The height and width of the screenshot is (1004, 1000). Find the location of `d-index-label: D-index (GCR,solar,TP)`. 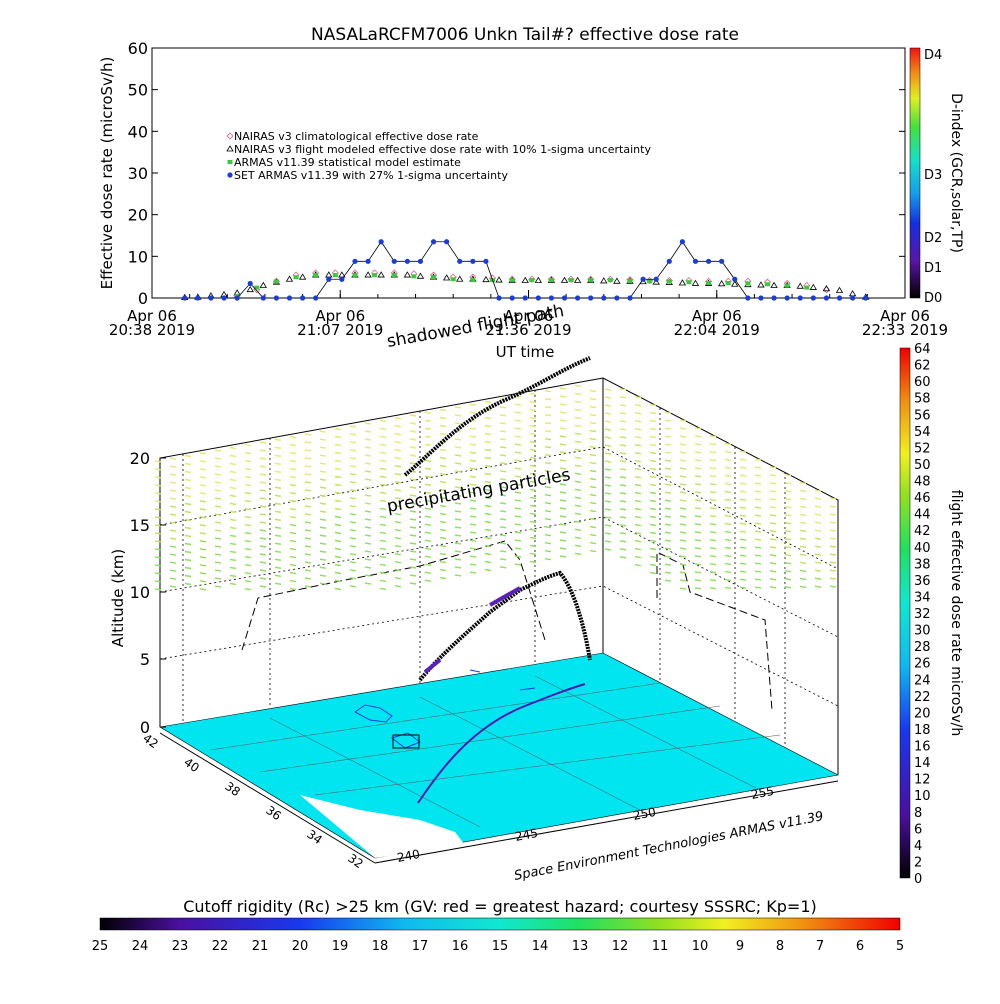

d-index-label: D-index (GCR,solar,TP) is located at coordinates (956, 173).